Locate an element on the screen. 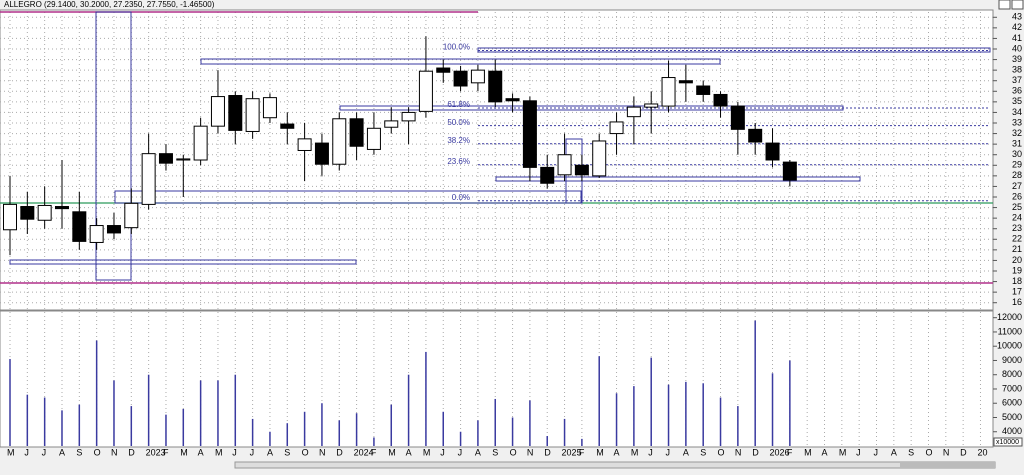  x-tick-label: S is located at coordinates (911, 452).